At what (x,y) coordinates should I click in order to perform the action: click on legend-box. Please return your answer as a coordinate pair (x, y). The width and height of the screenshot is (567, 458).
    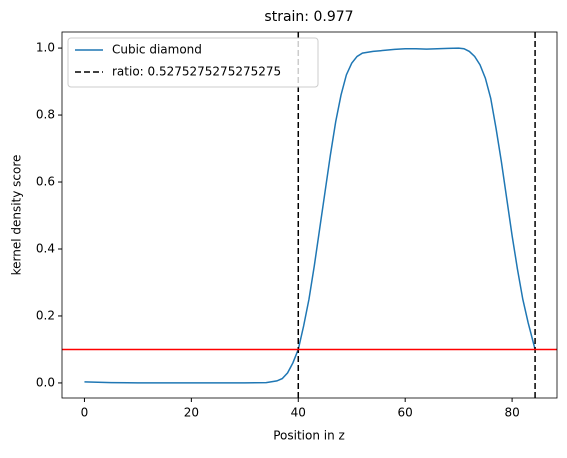
    Looking at the image, I should click on (193, 62).